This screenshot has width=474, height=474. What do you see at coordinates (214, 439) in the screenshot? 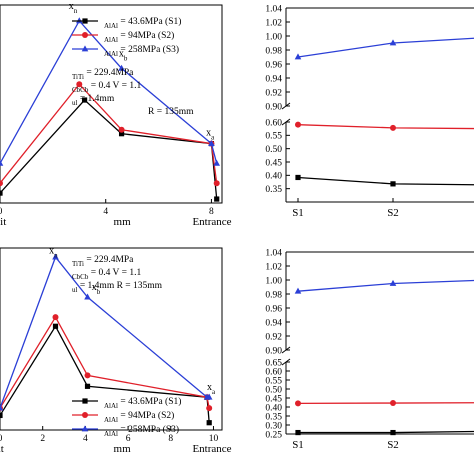
I see `x-tick-label: 10` at bounding box center [214, 439].